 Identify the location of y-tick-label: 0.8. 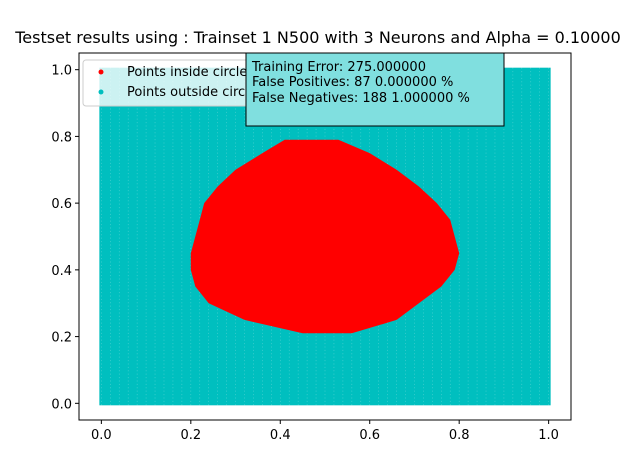
(61, 137).